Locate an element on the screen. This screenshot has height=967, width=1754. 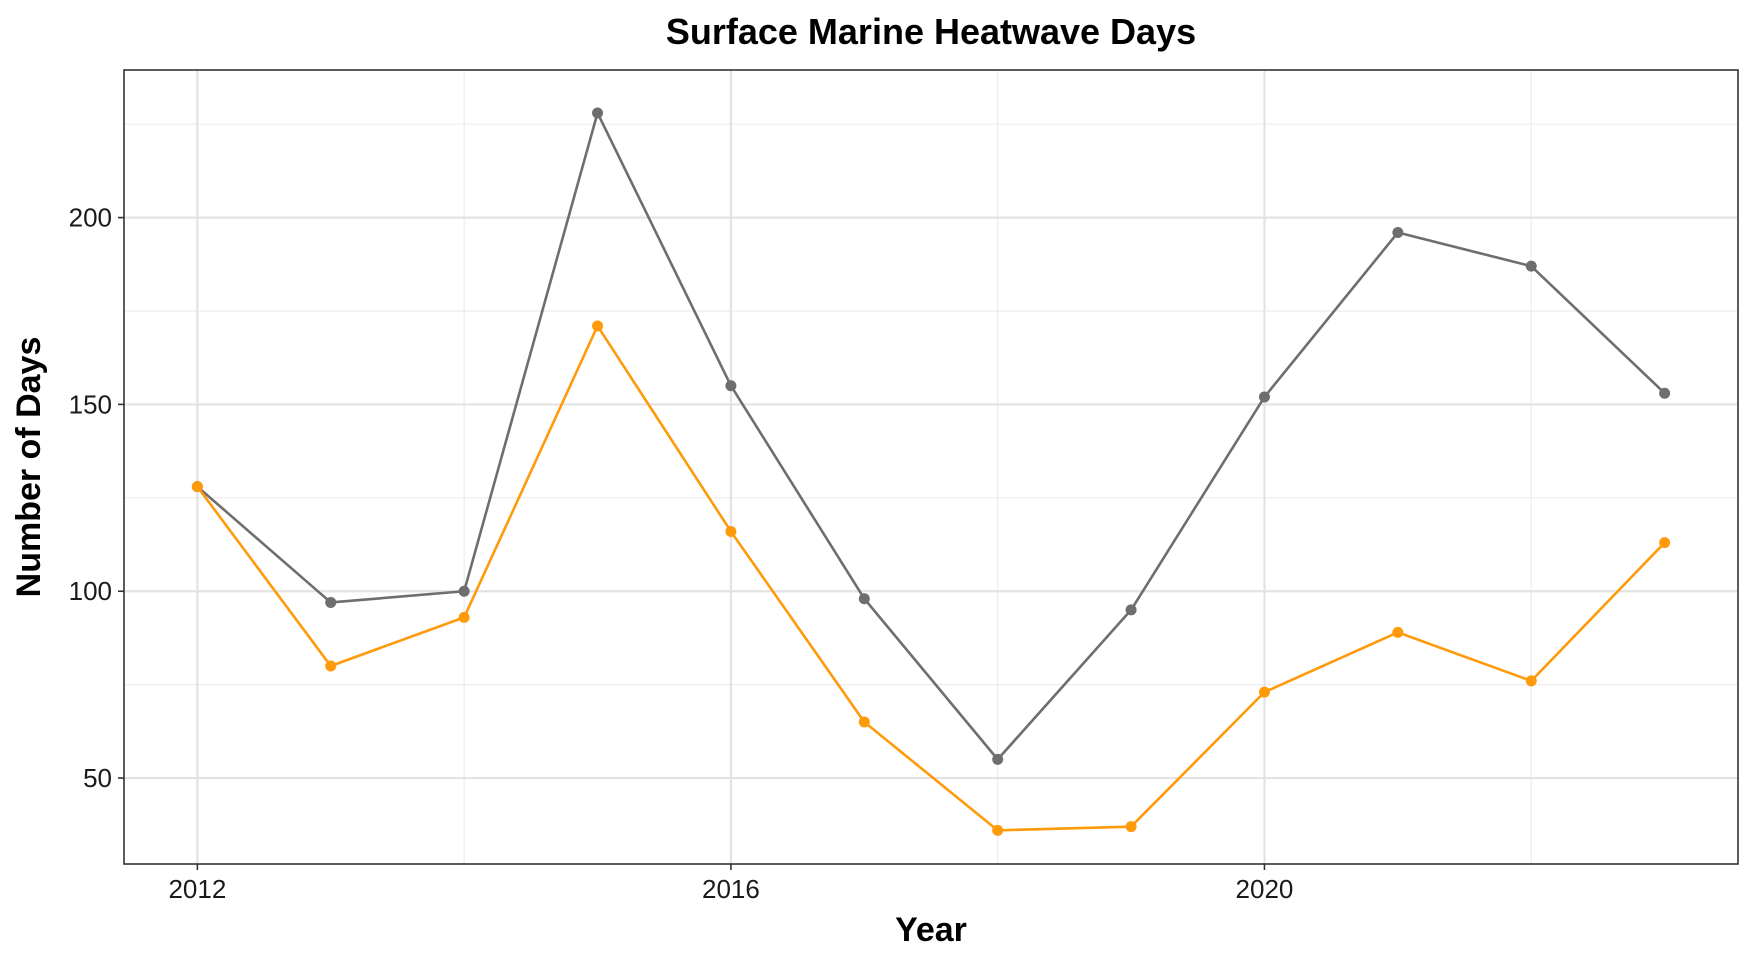
x-tick-label: 2020 is located at coordinates (1265, 889).